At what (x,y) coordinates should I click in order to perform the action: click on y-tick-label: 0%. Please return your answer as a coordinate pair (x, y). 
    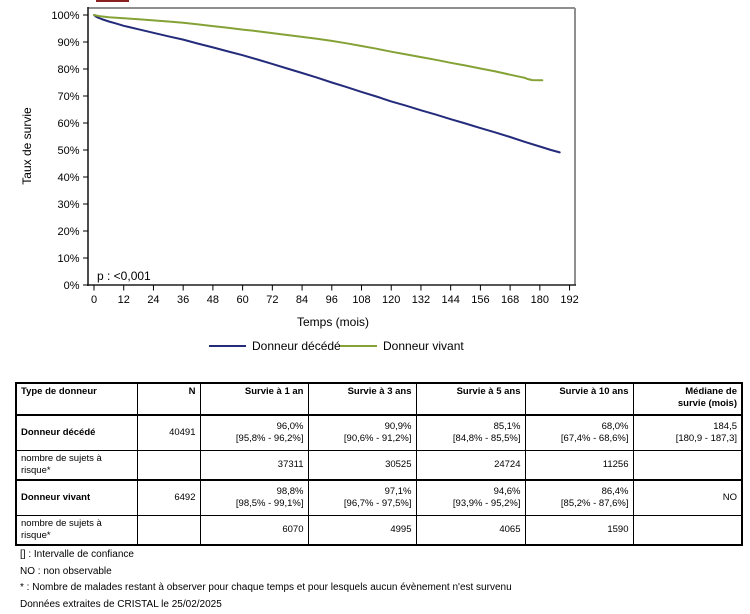
    Looking at the image, I should click on (72, 286).